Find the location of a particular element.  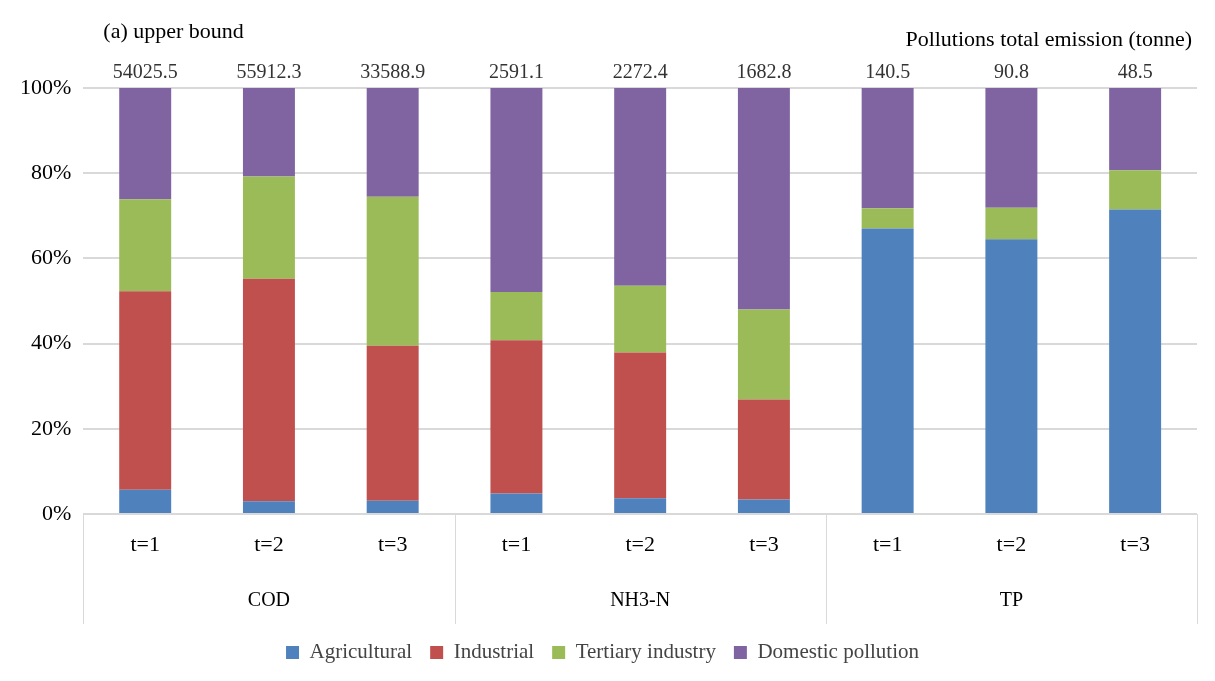

text: COD is located at coordinates (269, 599).